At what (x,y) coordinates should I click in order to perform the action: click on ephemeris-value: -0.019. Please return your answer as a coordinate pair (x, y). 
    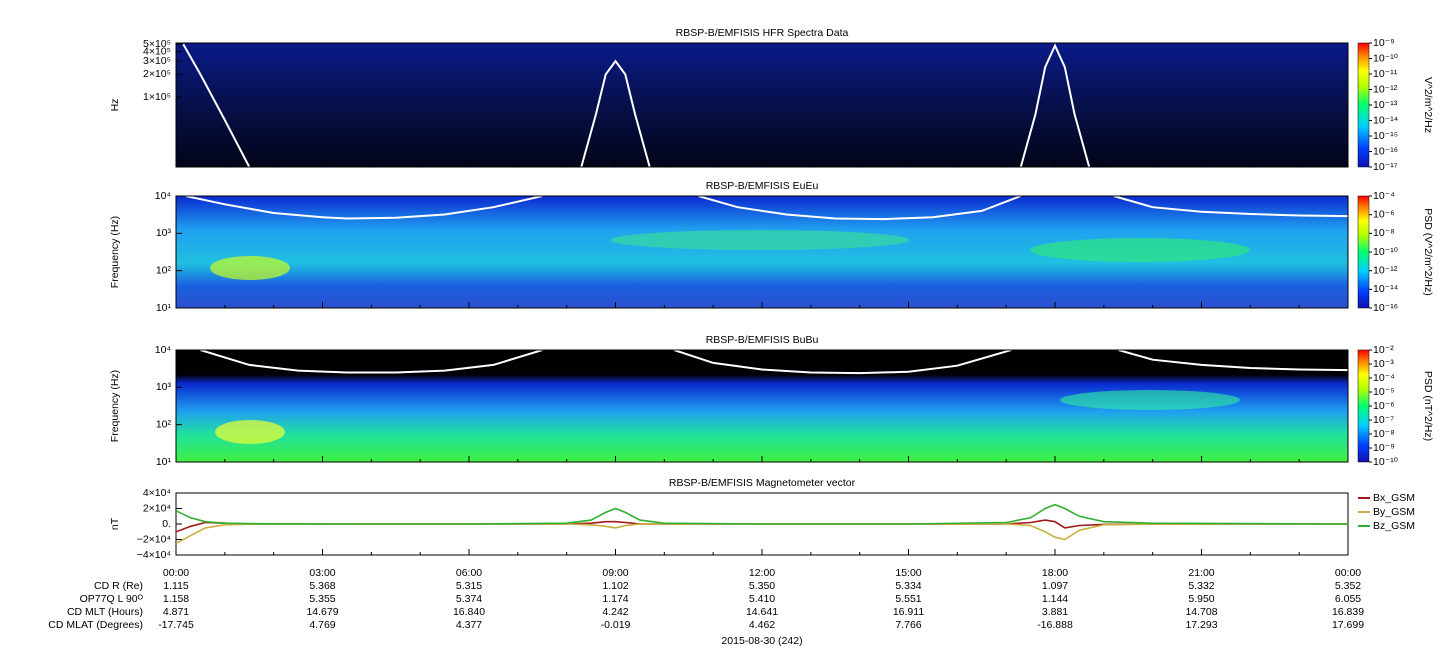
    Looking at the image, I should click on (616, 625).